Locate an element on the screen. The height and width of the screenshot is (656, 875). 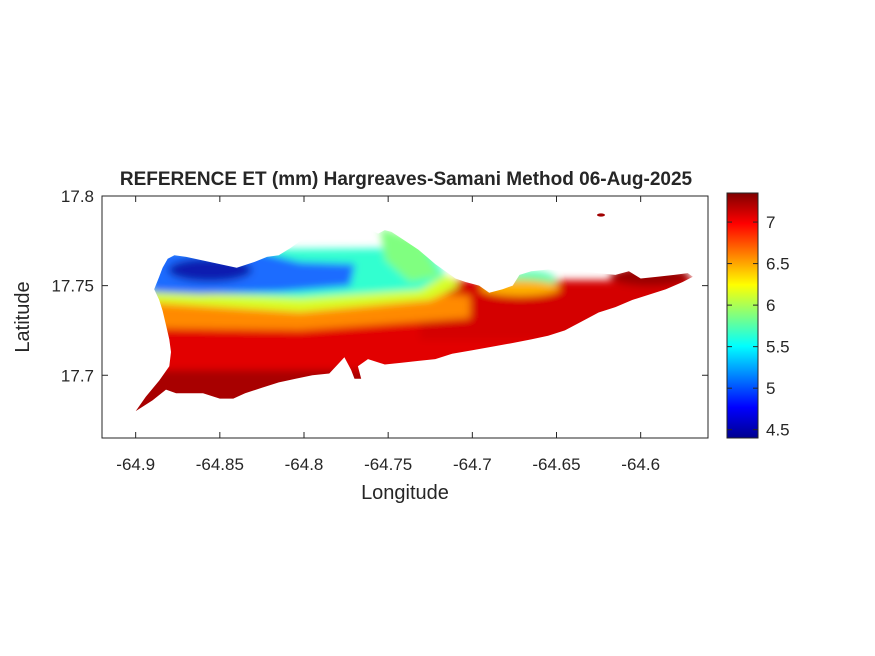
colorbar-tick-label: 7 is located at coordinates (770, 222).